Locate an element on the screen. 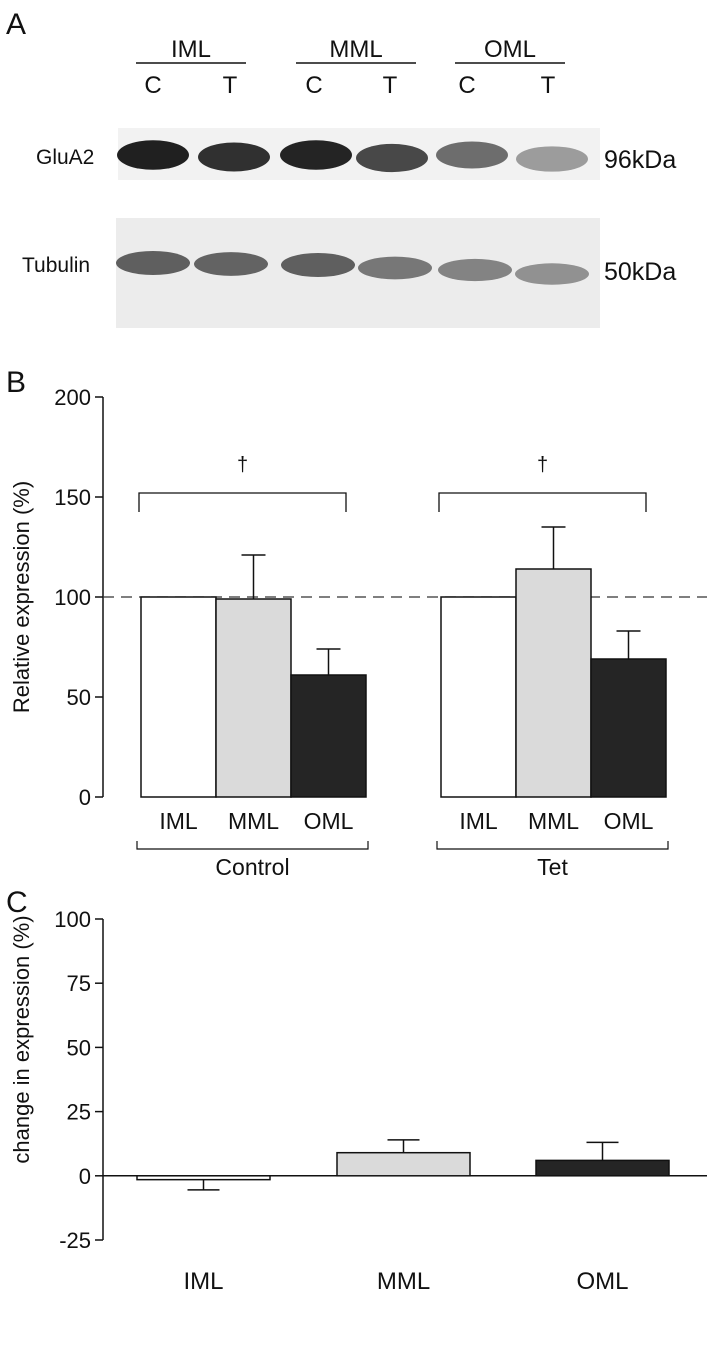 This screenshot has width=710, height=1359. y-axis-title: change in expression (%) is located at coordinates (21, 1039).